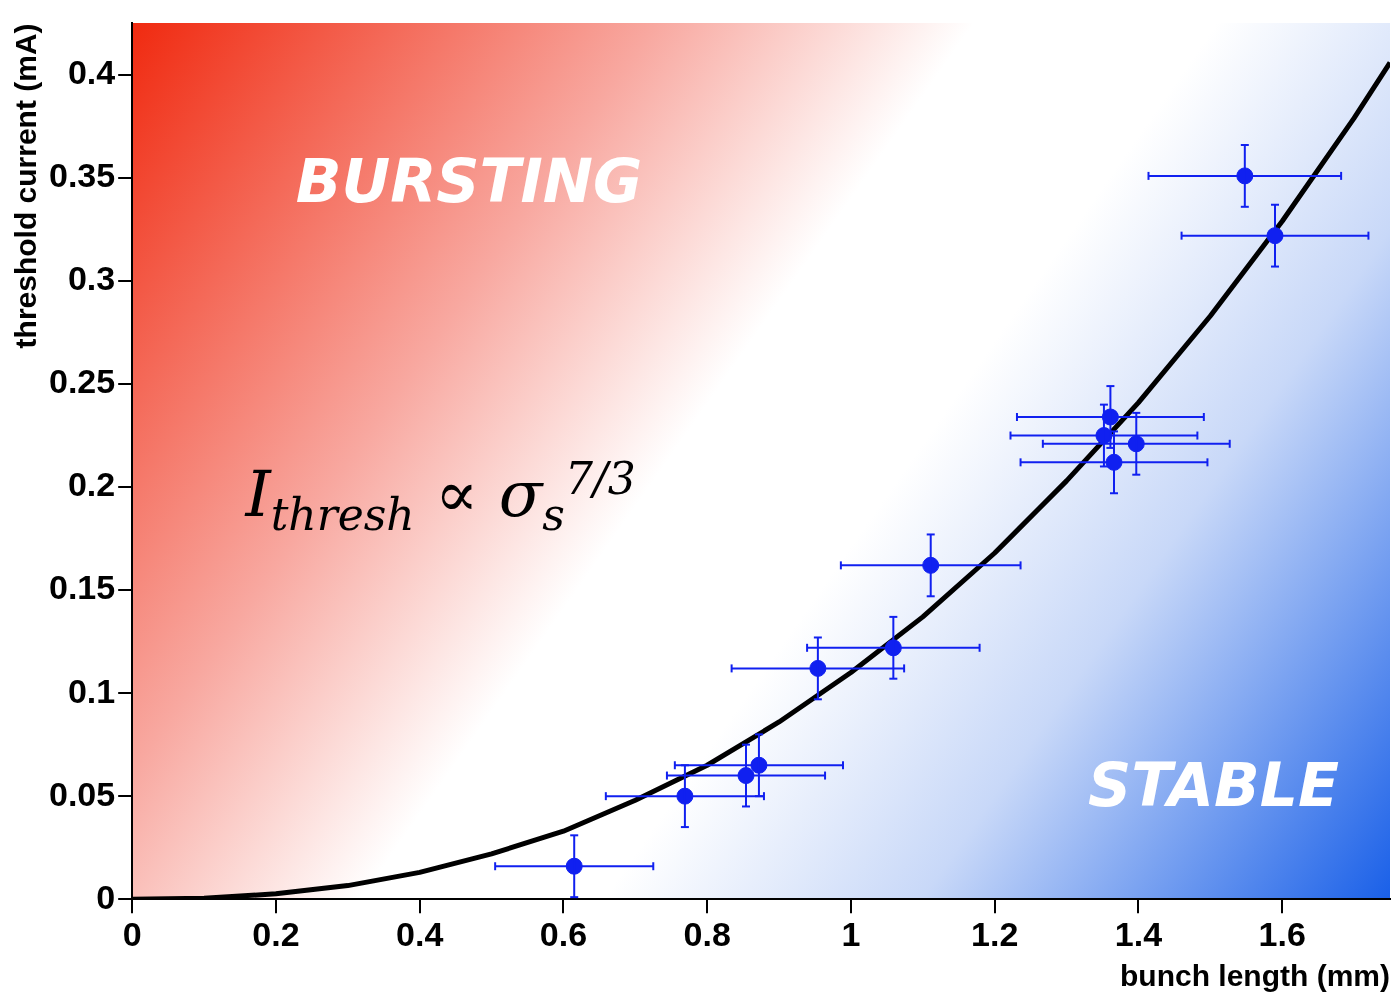 The width and height of the screenshot is (1399, 996). Describe the element at coordinates (91, 690) in the screenshot. I see `y-tick-label: 0.1` at that location.